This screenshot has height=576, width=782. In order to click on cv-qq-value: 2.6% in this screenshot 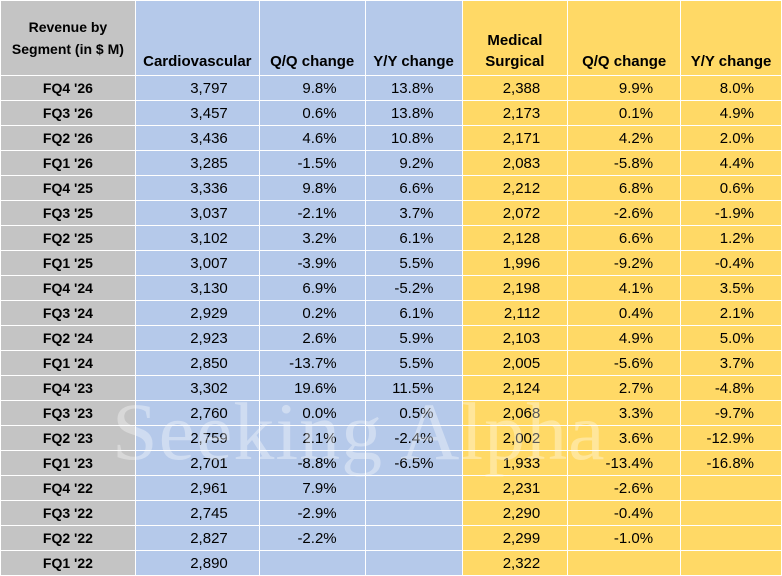, I will do `click(312, 338)`.